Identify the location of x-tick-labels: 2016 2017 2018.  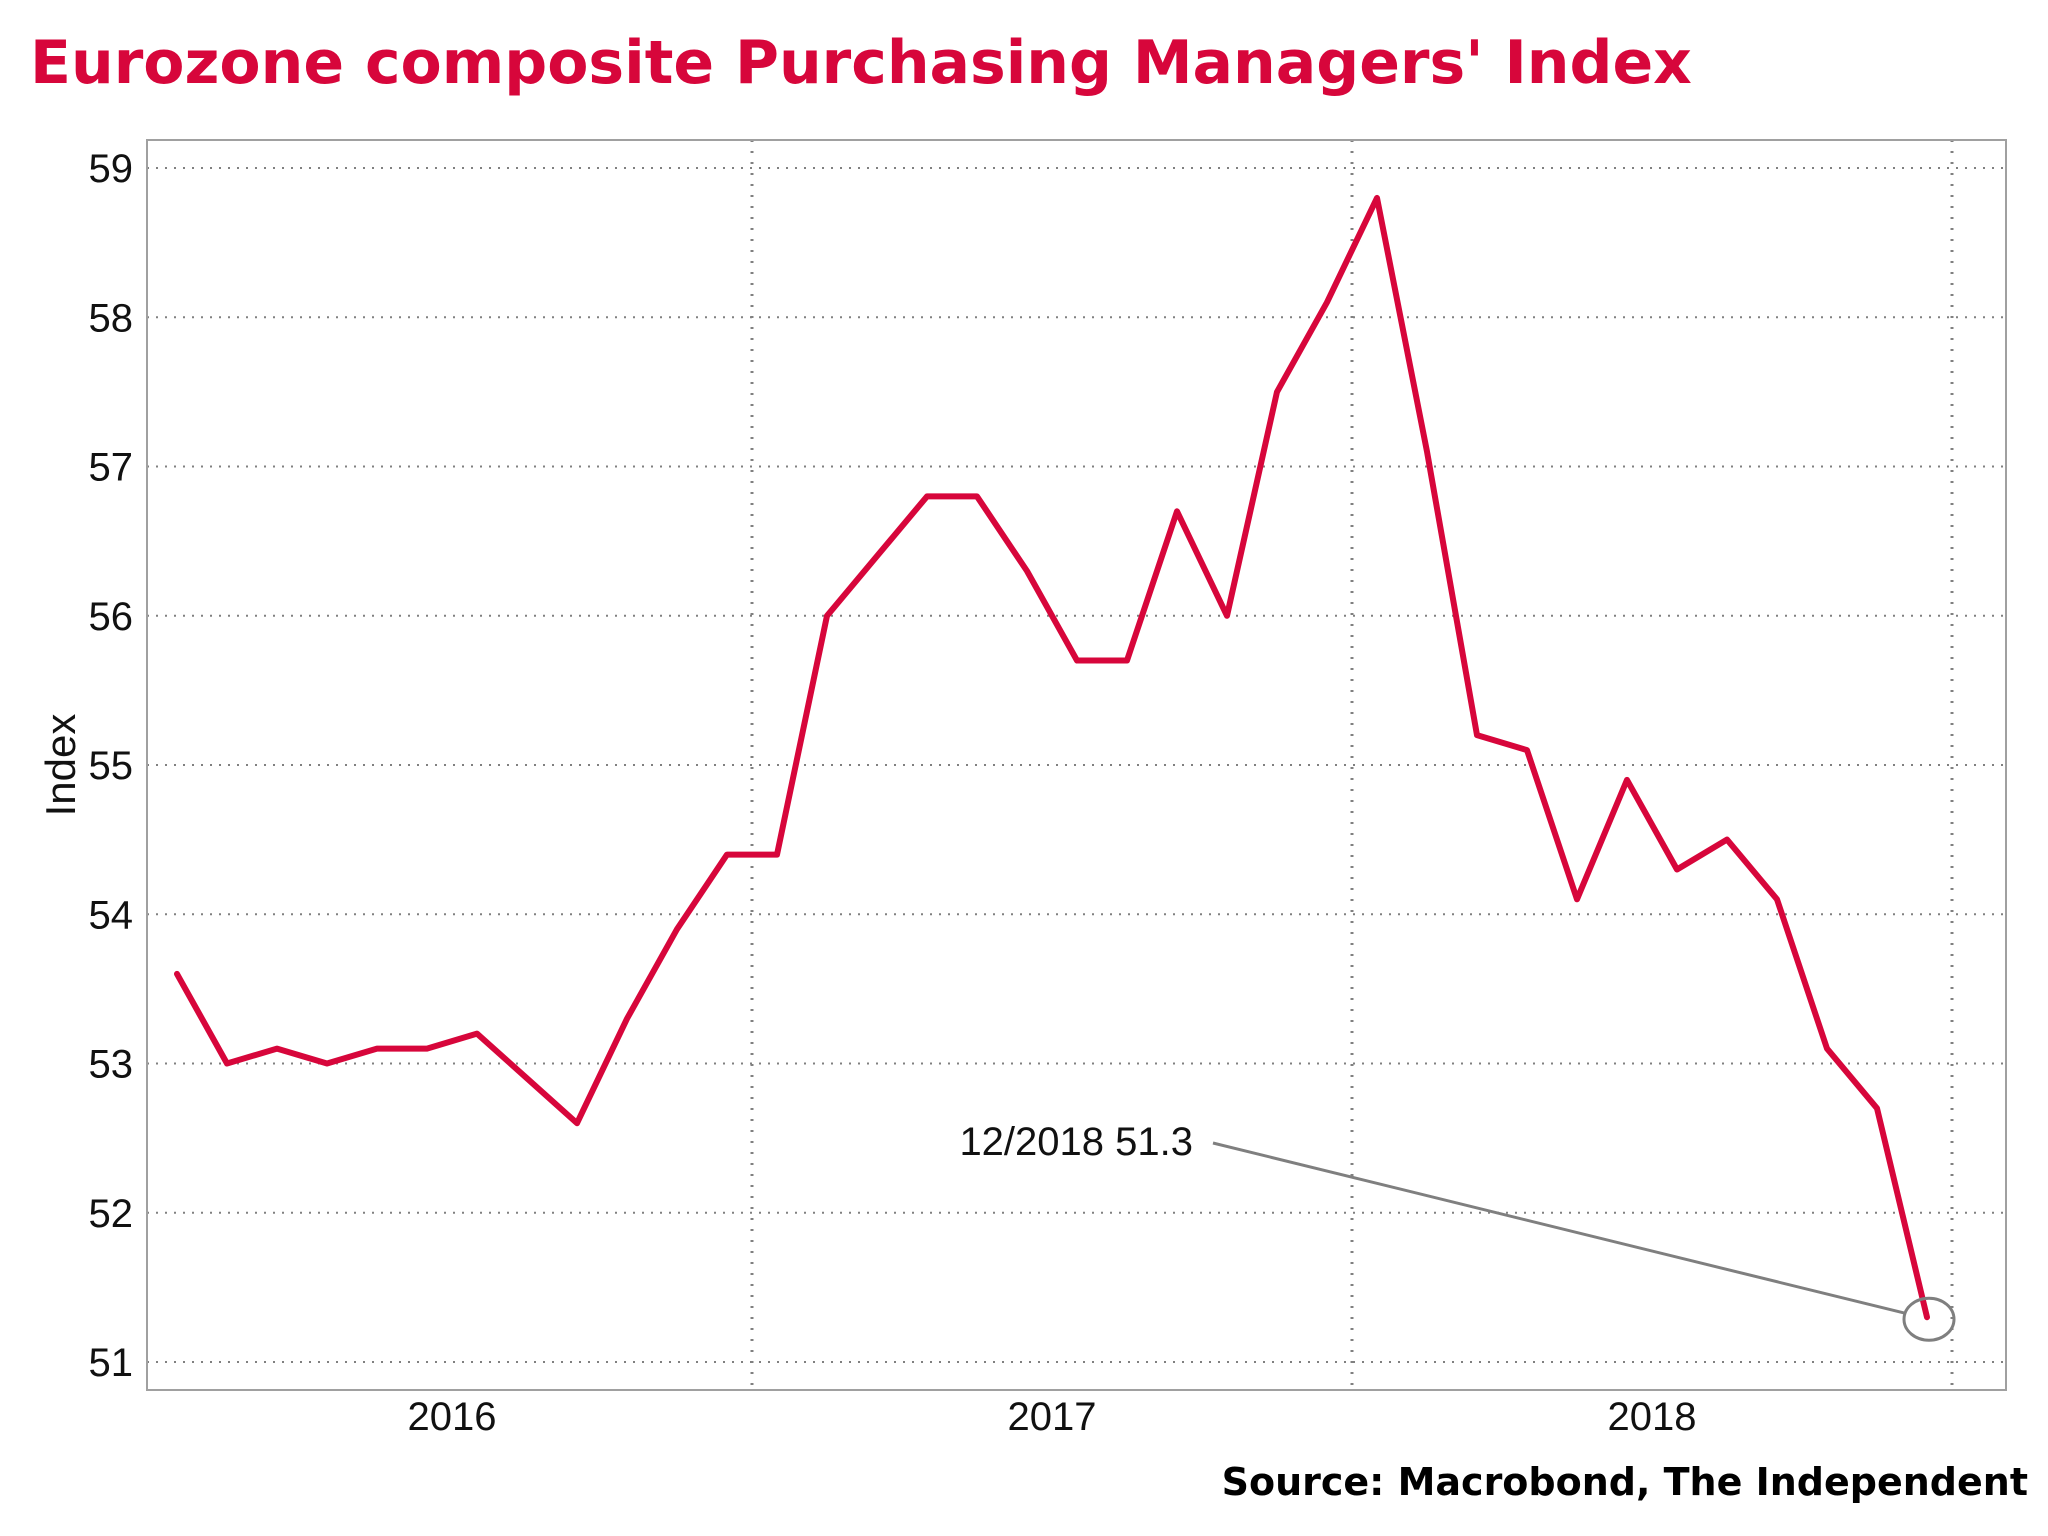
(1052, 1417).